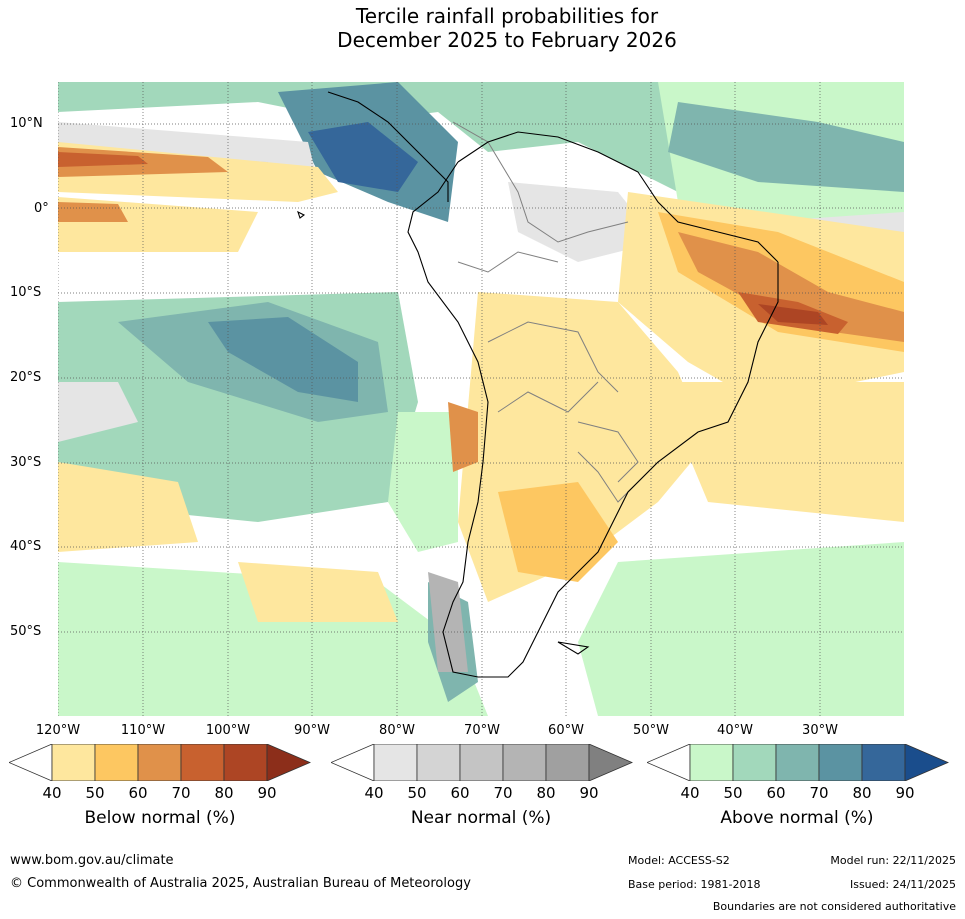  I want to click on field-below-40-e, so click(781, 452).